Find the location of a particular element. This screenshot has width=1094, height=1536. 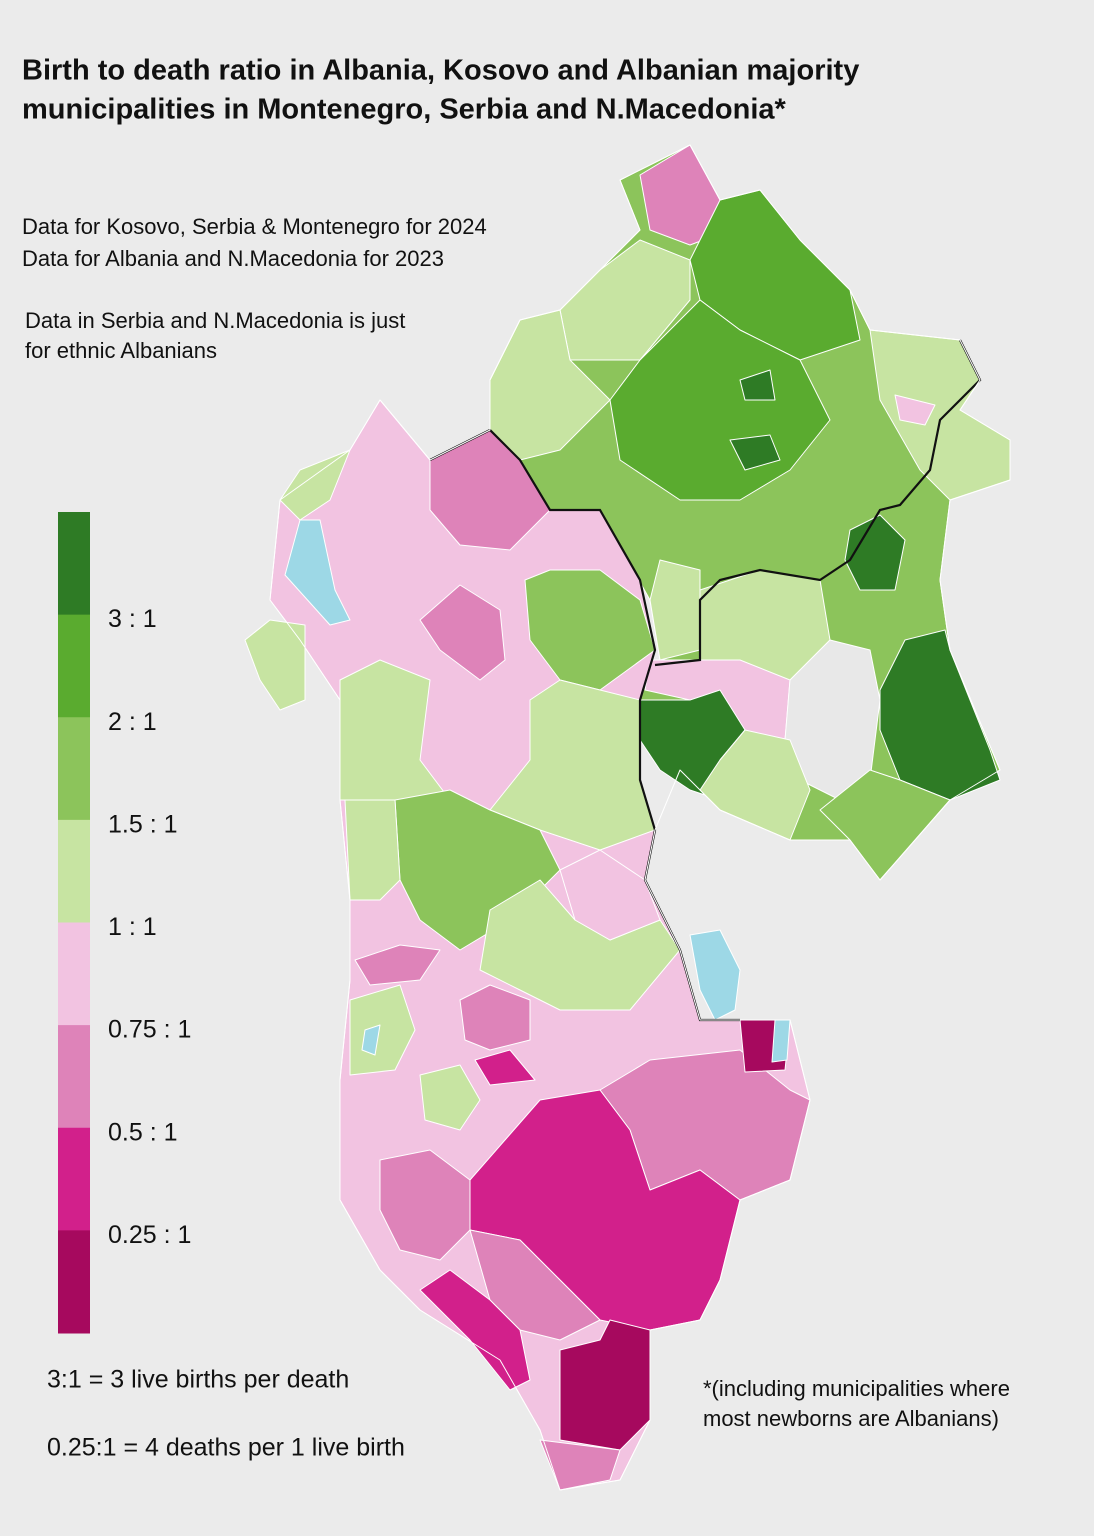

legend-label: 0.5 : 1 is located at coordinates (143, 1132).